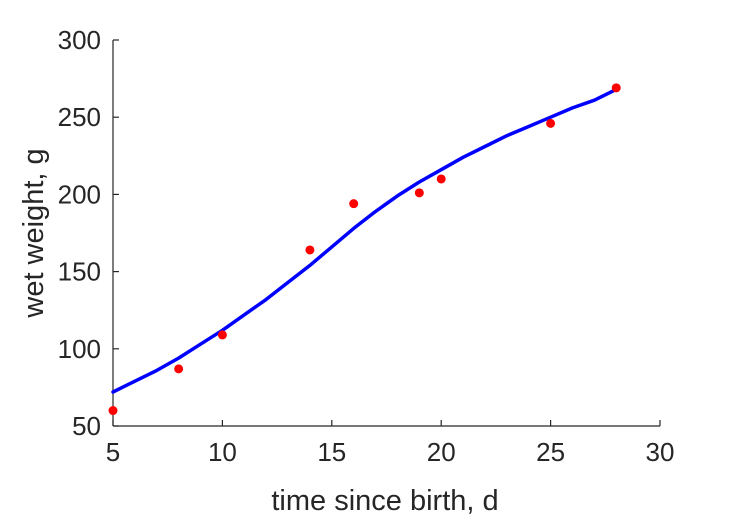  What do you see at coordinates (79, 117) in the screenshot?
I see `y-tick-label: 250` at bounding box center [79, 117].